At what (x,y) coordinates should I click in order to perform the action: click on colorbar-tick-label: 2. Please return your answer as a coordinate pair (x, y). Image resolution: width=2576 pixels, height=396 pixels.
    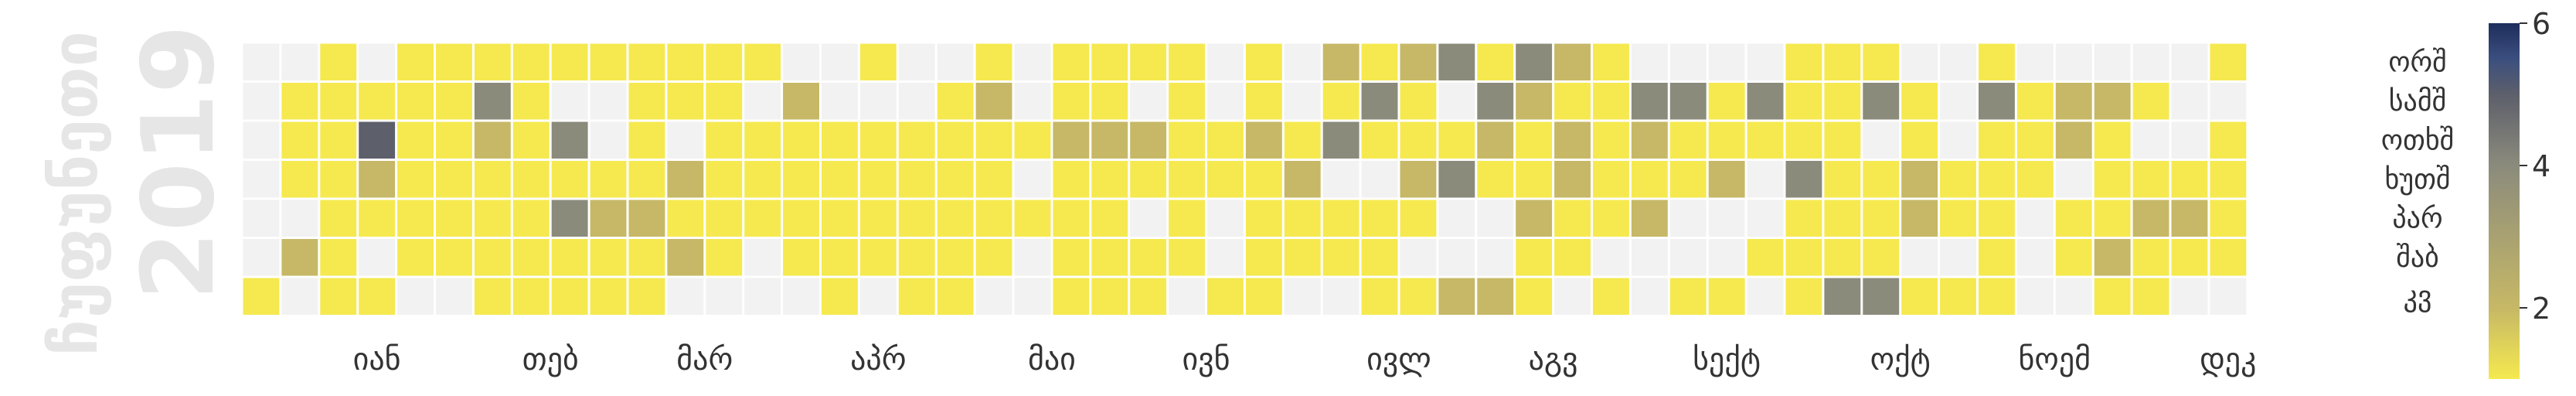
    Looking at the image, I should click on (2541, 309).